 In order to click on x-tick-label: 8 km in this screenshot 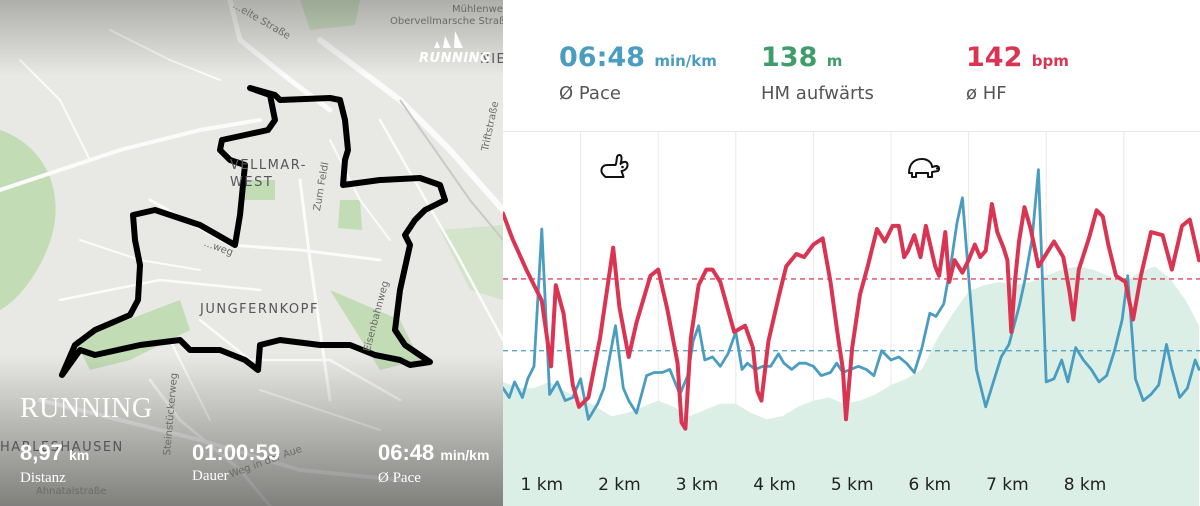, I will do `click(1085, 485)`.